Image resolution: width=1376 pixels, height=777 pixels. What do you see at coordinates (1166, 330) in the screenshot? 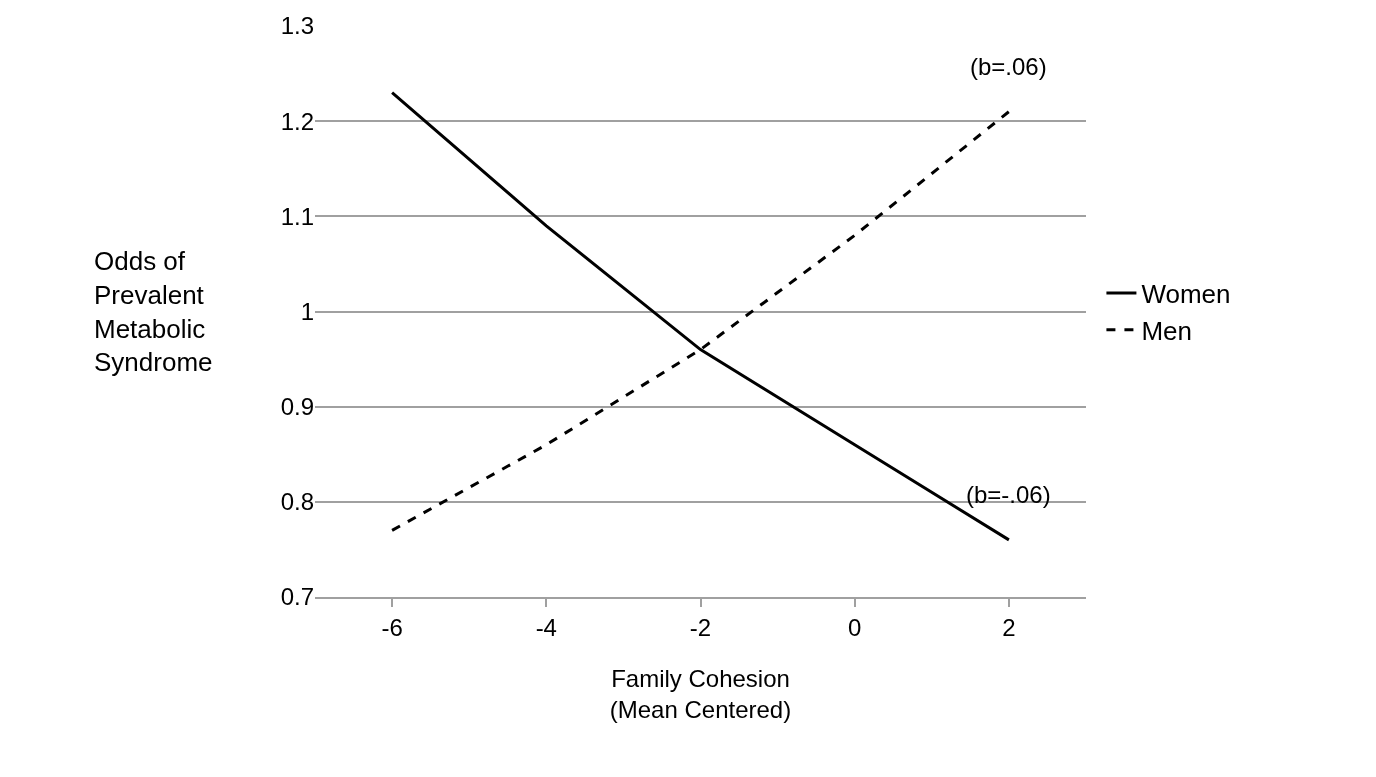
I see `legend-label: Men` at bounding box center [1166, 330].